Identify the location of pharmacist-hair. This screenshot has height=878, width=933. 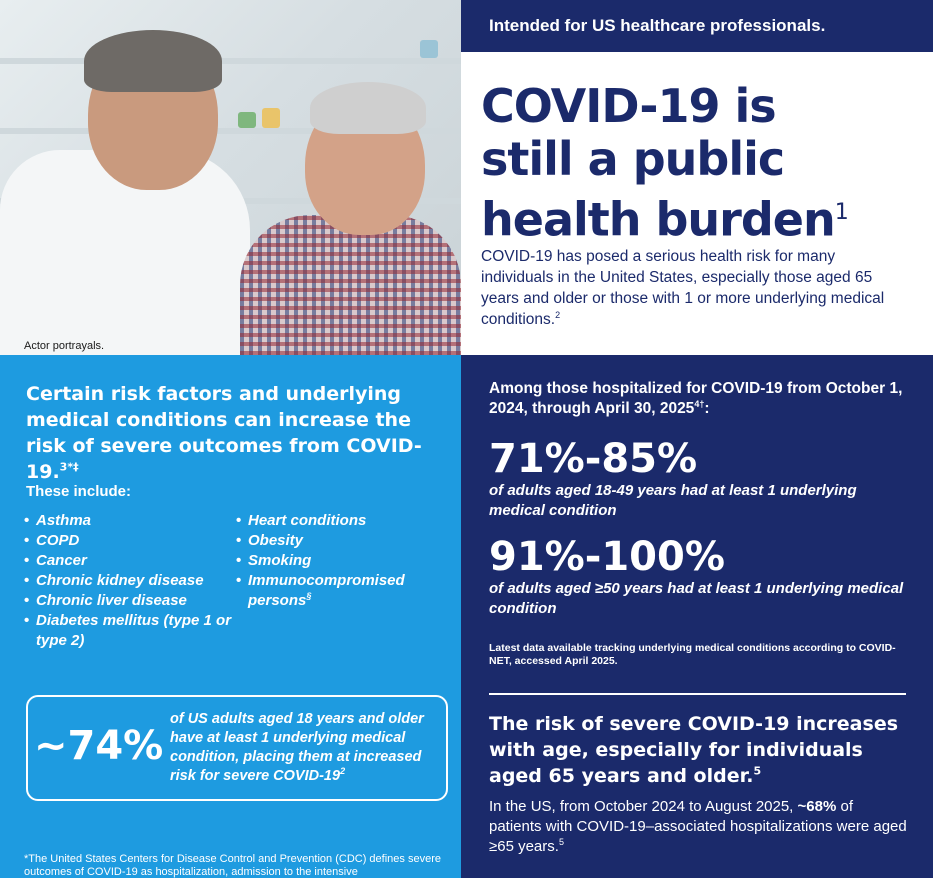
(153, 61).